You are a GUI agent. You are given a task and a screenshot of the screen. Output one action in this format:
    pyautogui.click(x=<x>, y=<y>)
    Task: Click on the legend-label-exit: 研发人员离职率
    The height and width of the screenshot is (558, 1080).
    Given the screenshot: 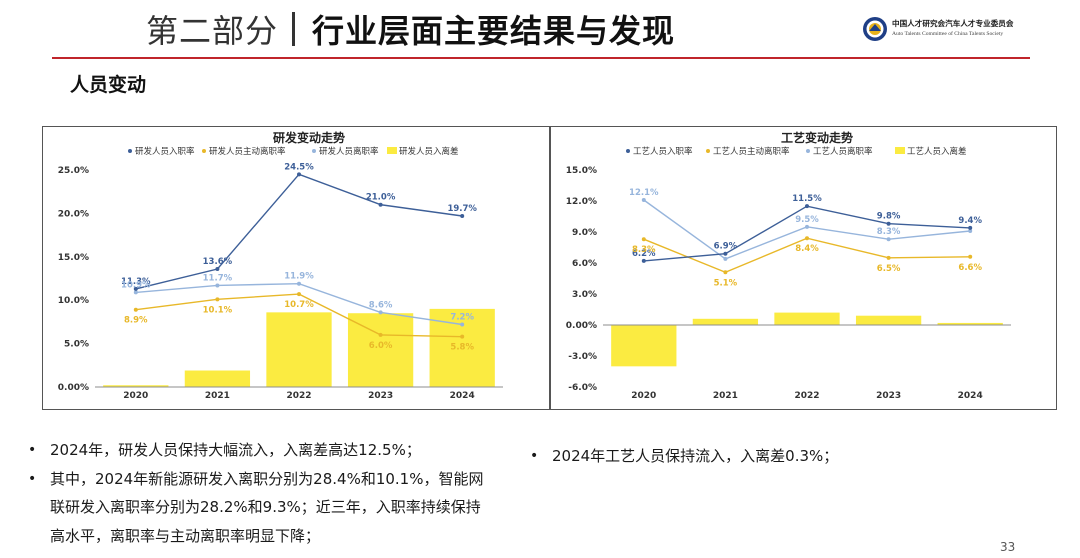 What is the action you would take?
    pyautogui.click(x=349, y=151)
    